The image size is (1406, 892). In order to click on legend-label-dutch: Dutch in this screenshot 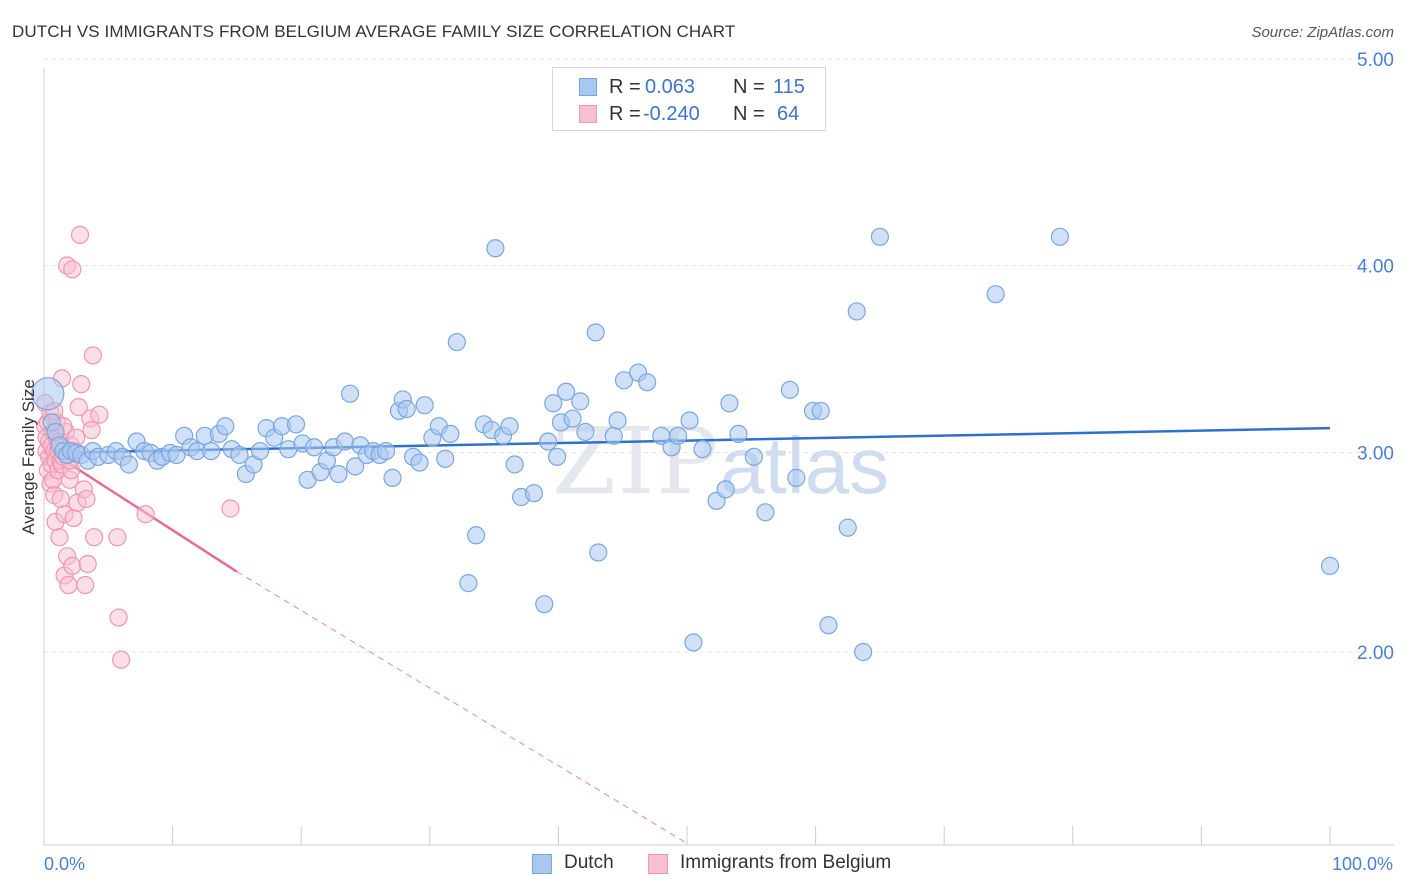, I will do `click(589, 862)`.